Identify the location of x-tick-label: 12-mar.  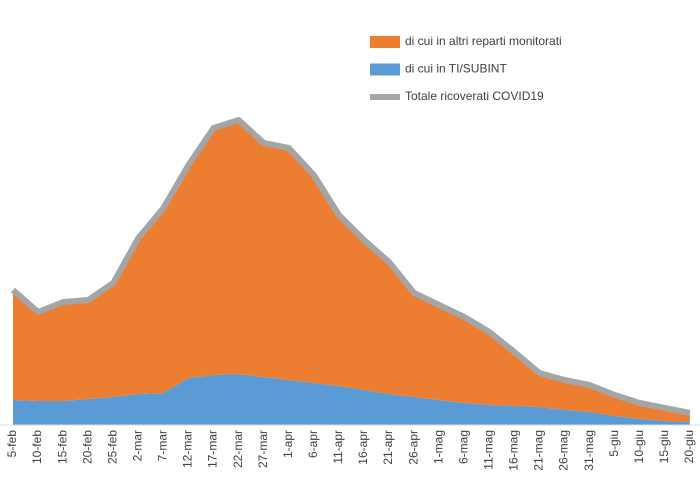
(188, 449).